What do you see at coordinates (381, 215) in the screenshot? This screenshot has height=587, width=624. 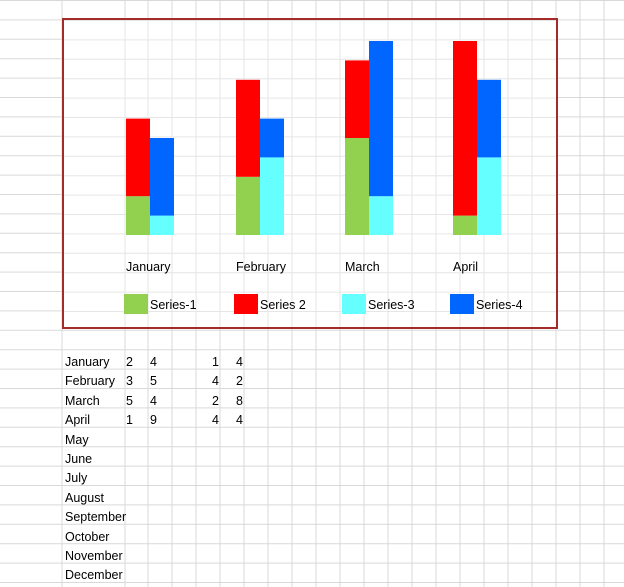 I see `bar-series-3-march` at bounding box center [381, 215].